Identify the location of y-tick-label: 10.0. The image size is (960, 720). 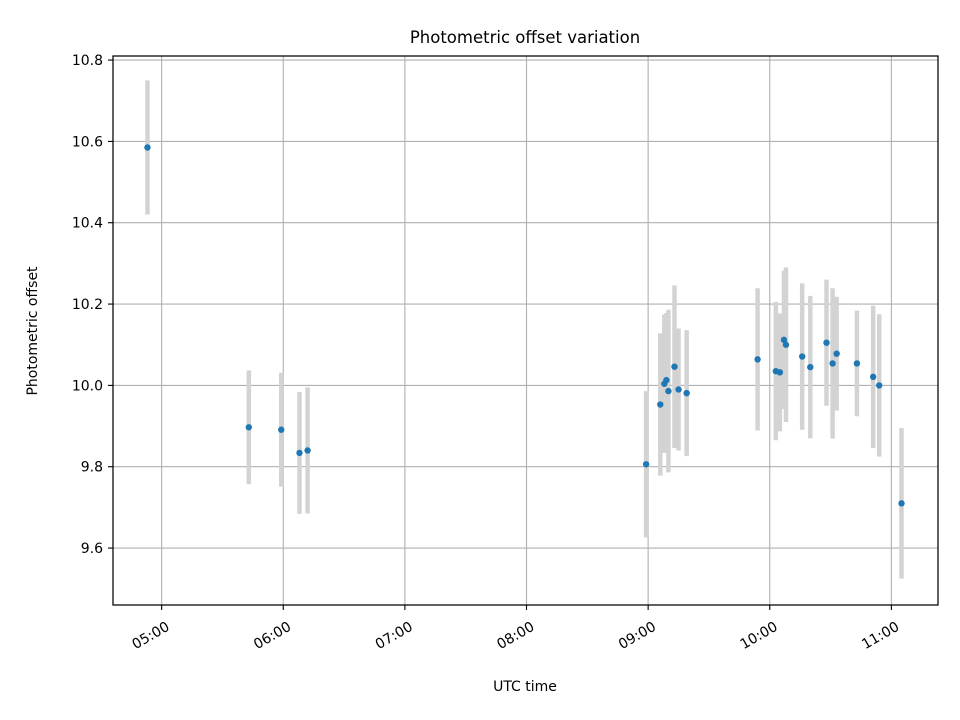
(87, 386).